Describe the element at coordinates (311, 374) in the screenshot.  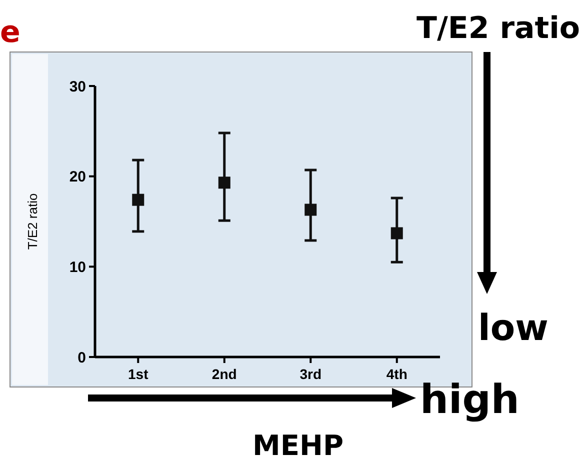
I see `x-tick-label: 3rd` at that location.